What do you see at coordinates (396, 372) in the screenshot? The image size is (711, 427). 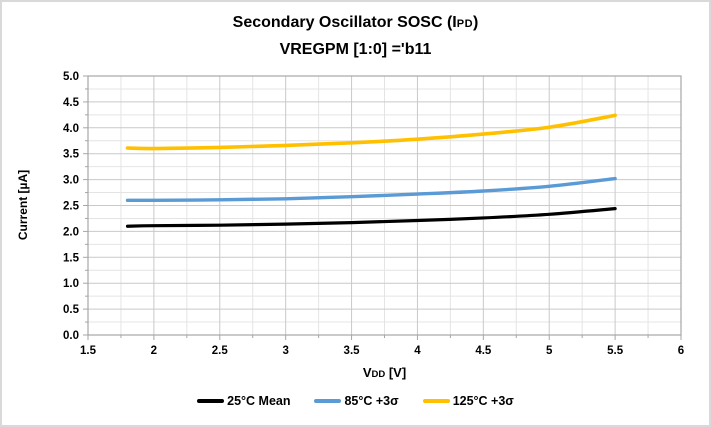 I see `x-axis-title-rest: [V]` at bounding box center [396, 372].